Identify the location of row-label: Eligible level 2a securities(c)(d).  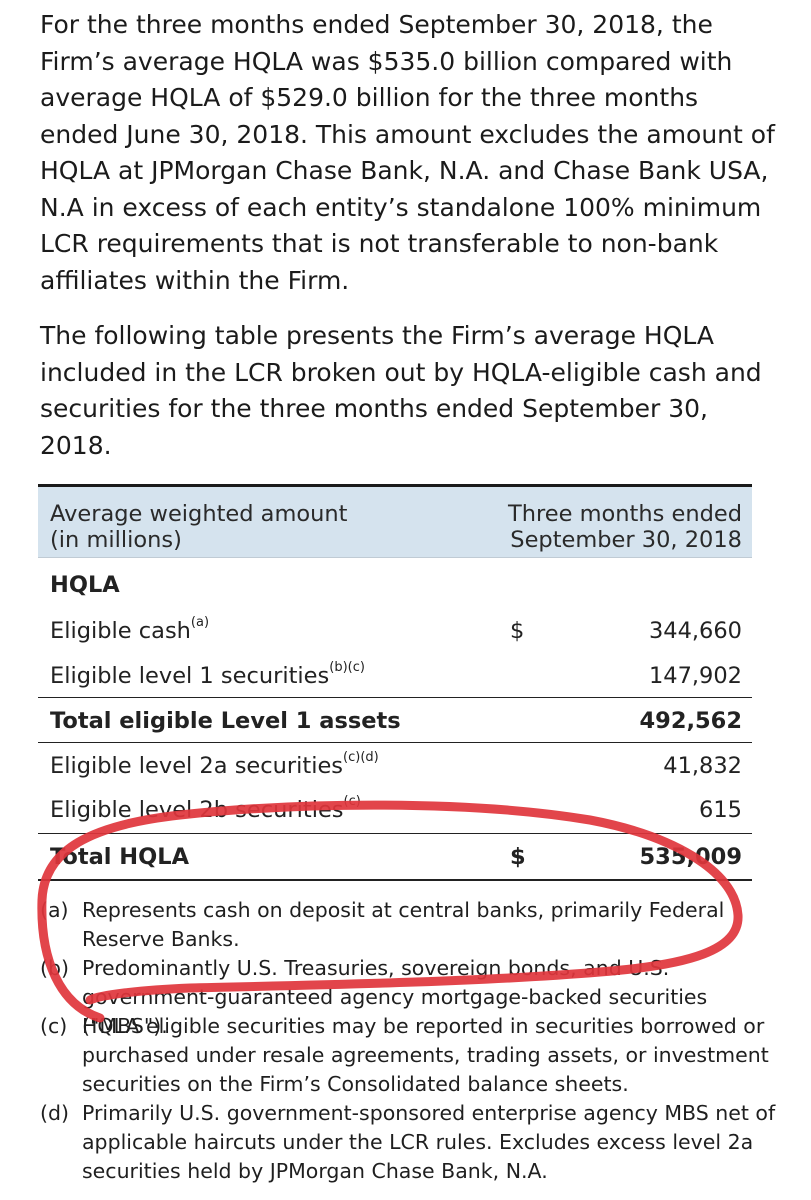
(214, 764).